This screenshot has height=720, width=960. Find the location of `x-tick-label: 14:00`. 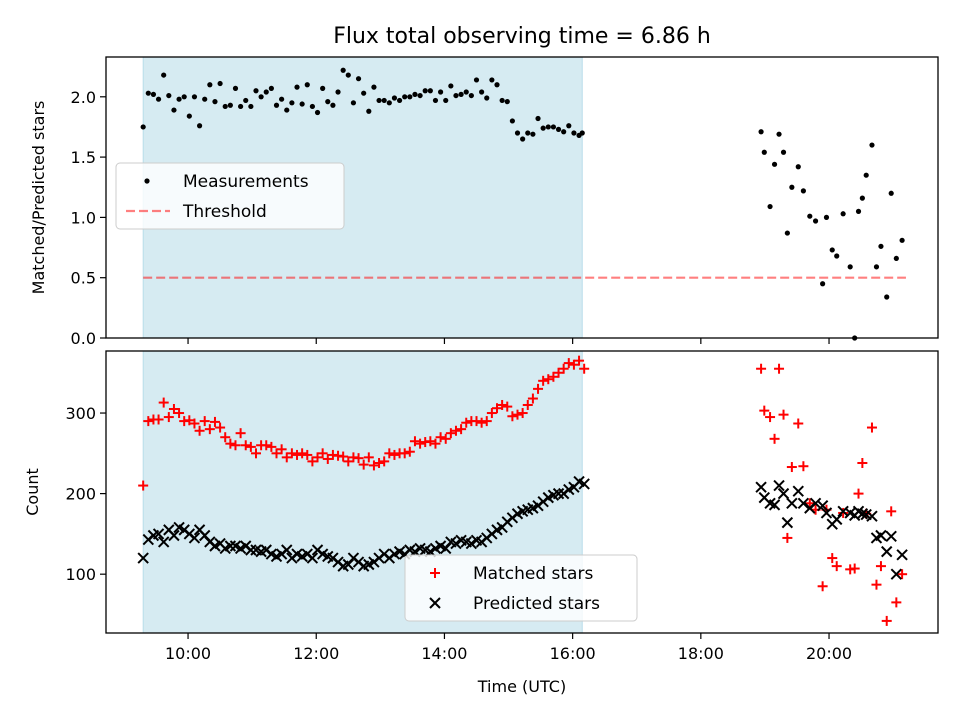

x-tick-label: 14:00 is located at coordinates (444, 653).